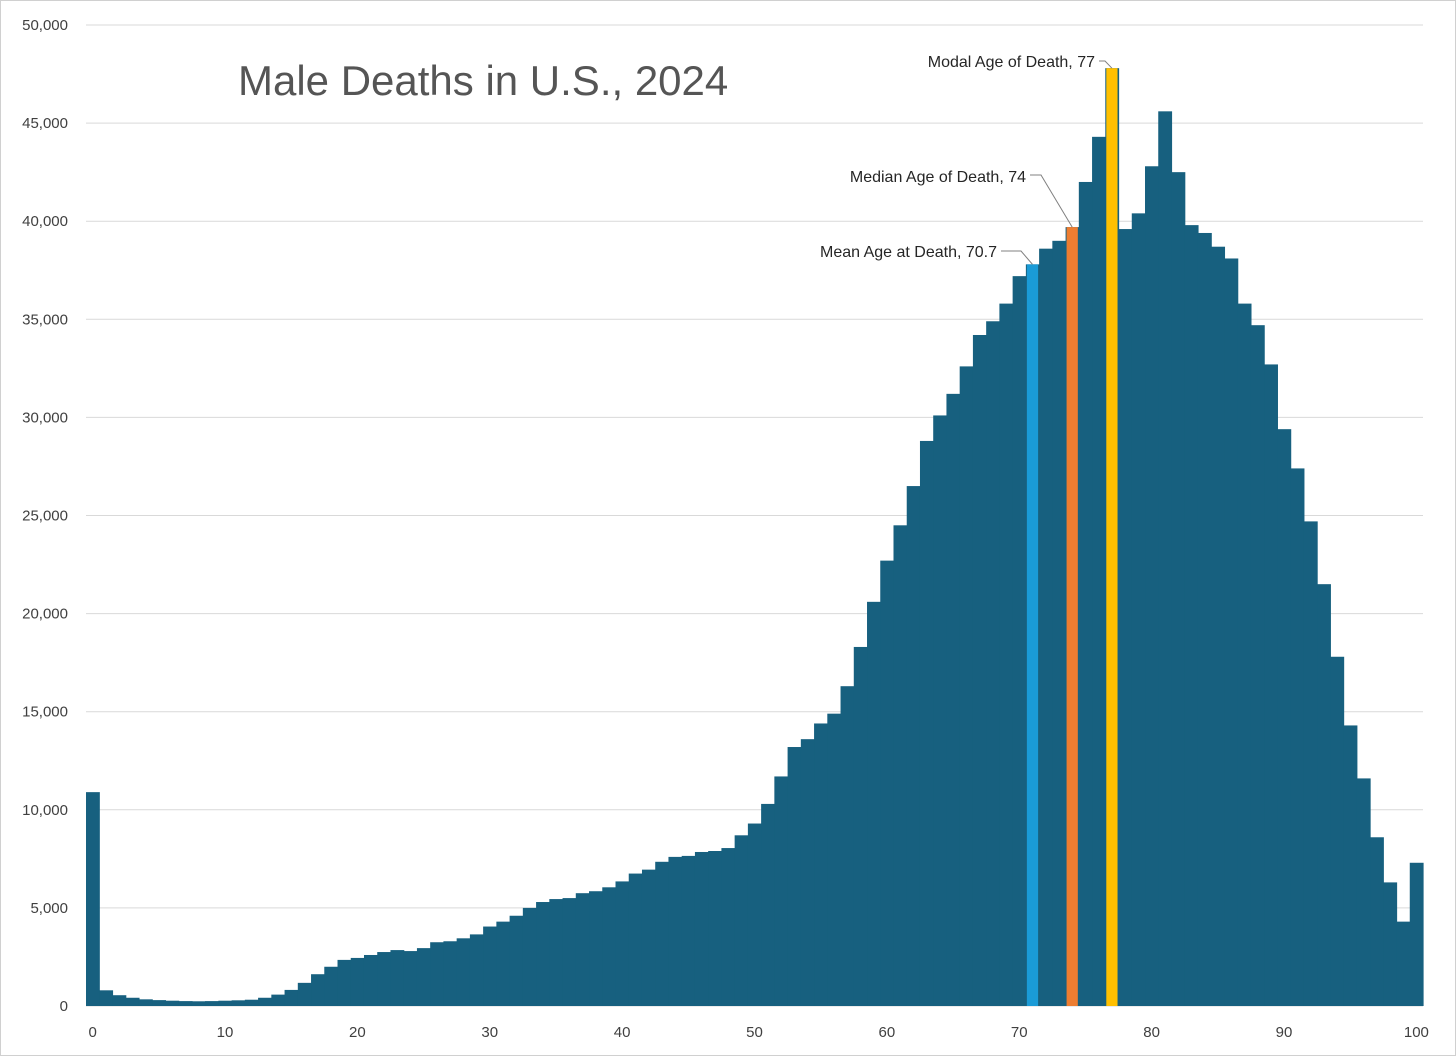 The height and width of the screenshot is (1056, 1456). I want to click on median-bar, so click(1072, 616).